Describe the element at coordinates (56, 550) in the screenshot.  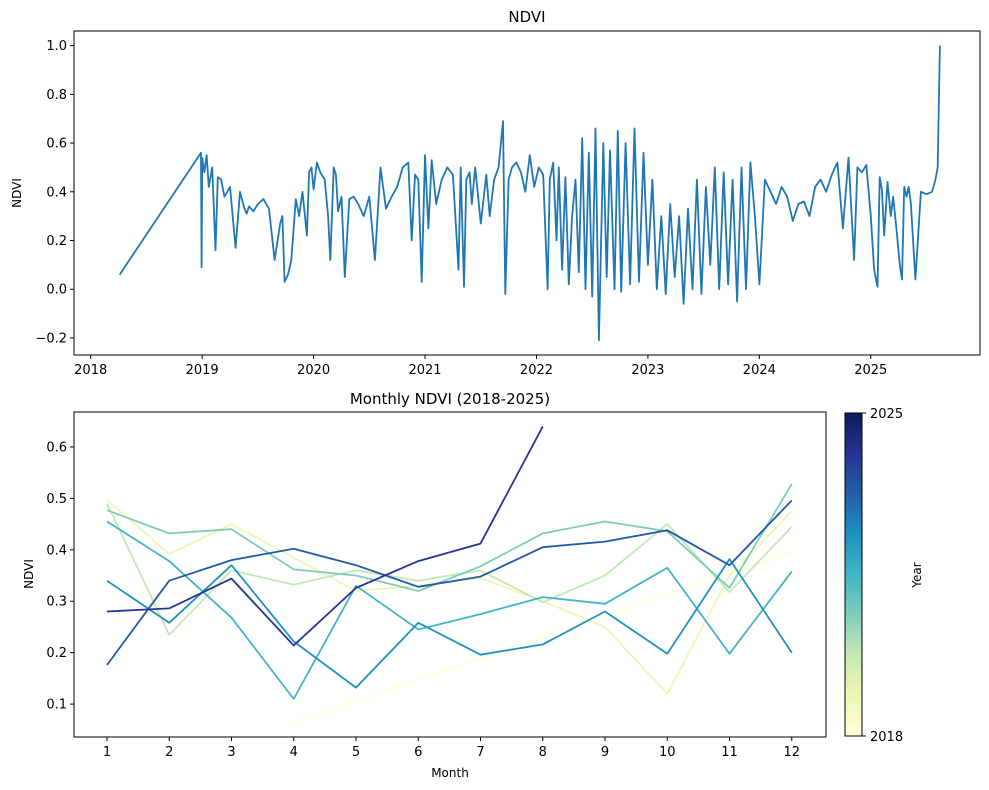
I see `bottom-y-tick-label: 0.4` at that location.